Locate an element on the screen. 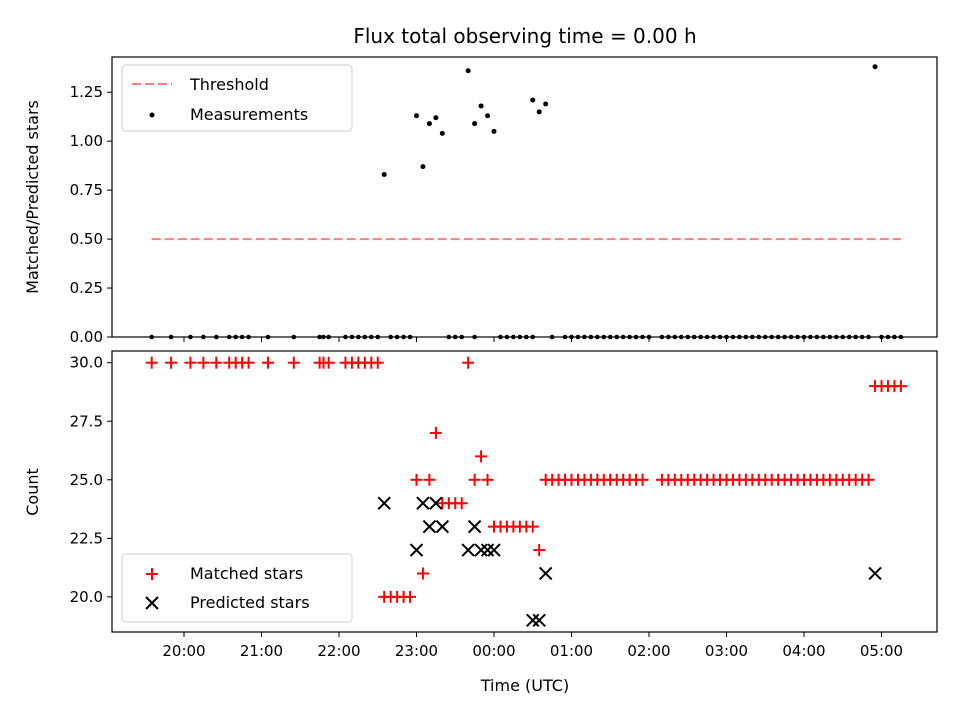 The image size is (960, 720). x-tick-label: 21:00 is located at coordinates (261, 651).